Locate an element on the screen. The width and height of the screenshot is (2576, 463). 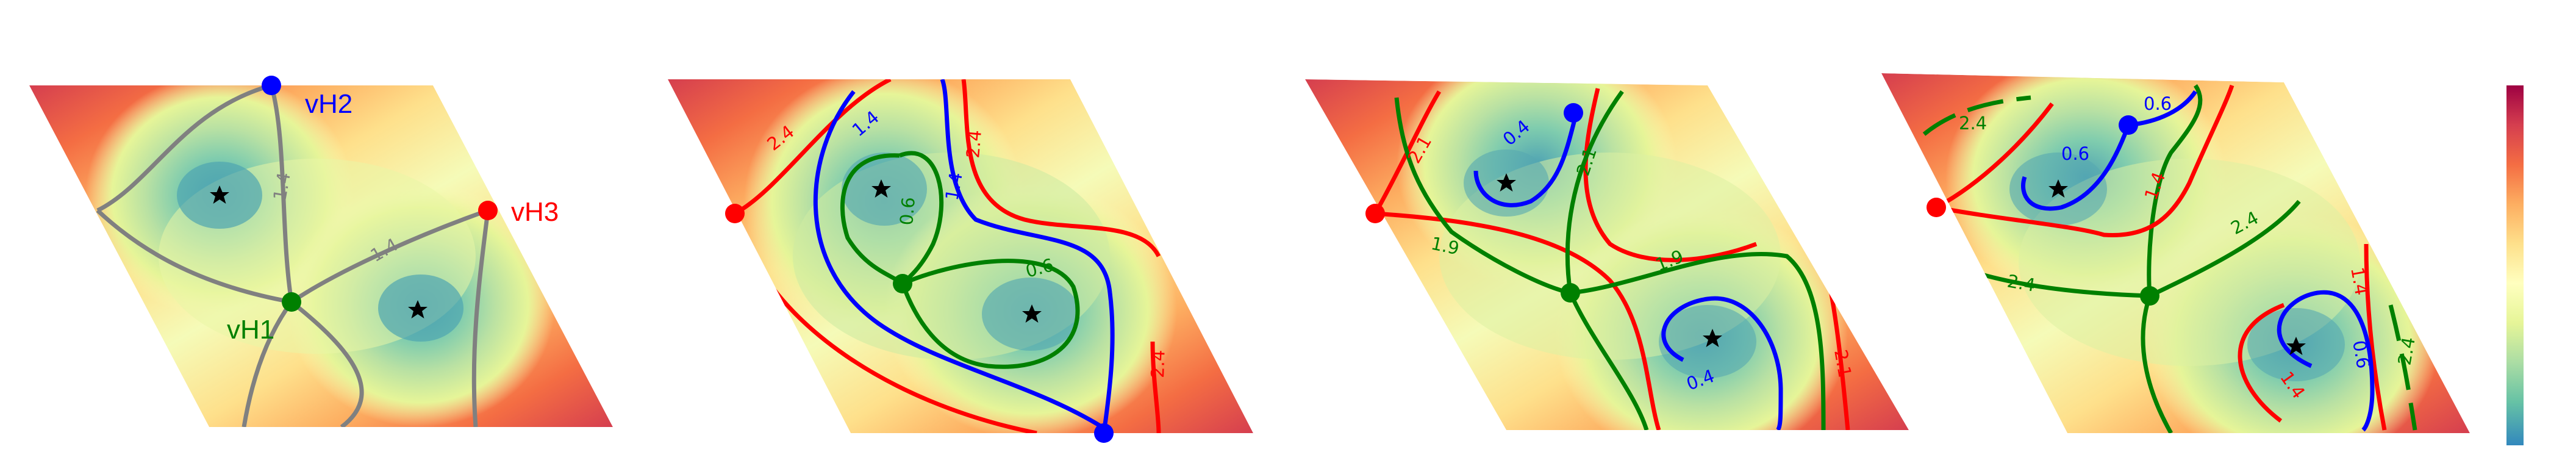
panel-4-contour-label-1: 2.4 is located at coordinates (1973, 123).